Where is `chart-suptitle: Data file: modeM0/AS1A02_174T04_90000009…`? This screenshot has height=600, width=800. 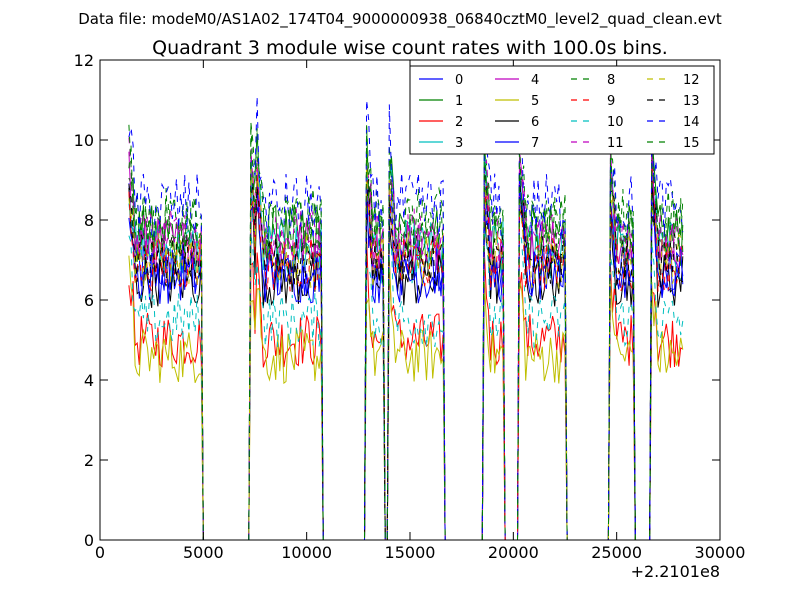
chart-suptitle: Data file: modeM0/AS1A02_174T04_90000009… is located at coordinates (400, 19).